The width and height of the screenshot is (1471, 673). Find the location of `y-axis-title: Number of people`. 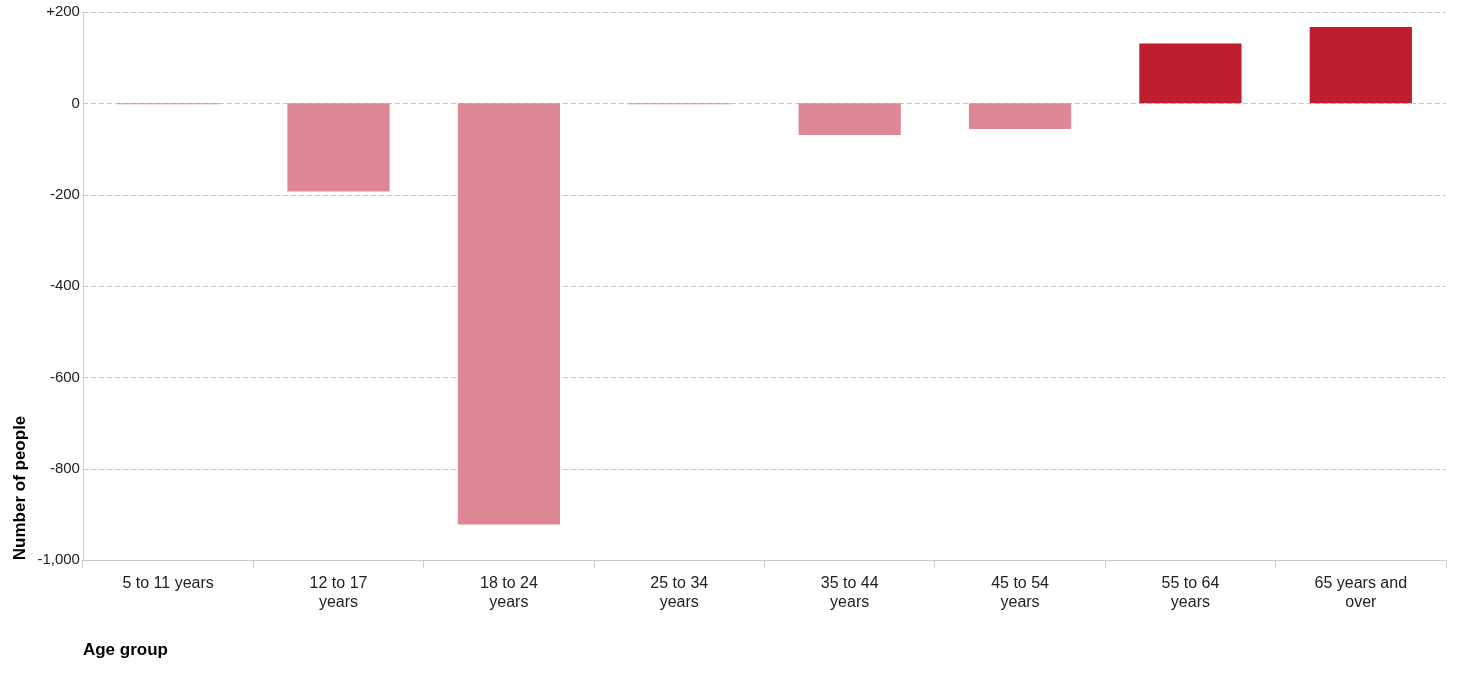

y-axis-title: Number of people is located at coordinates (19, 488).